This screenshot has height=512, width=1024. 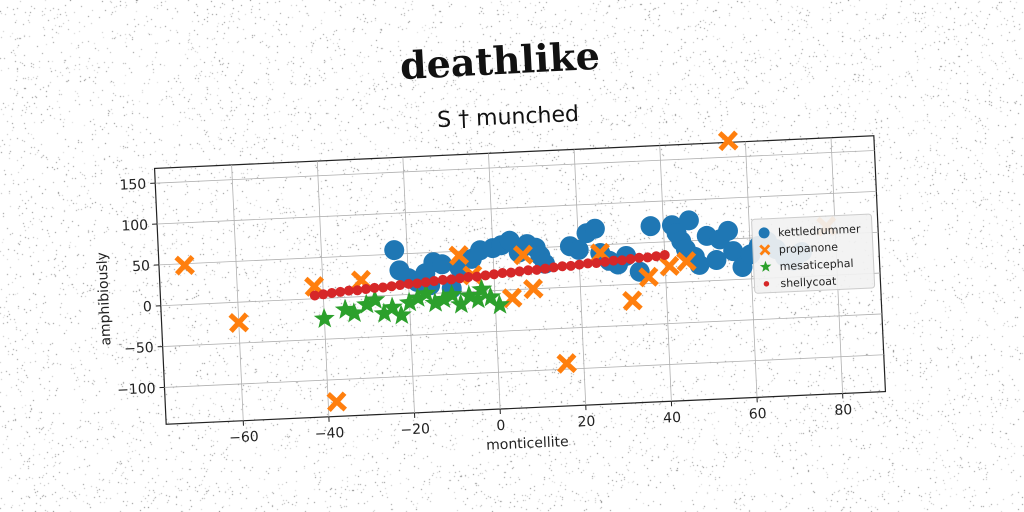 I want to click on series-mesaticephal, so click(x=411, y=303).